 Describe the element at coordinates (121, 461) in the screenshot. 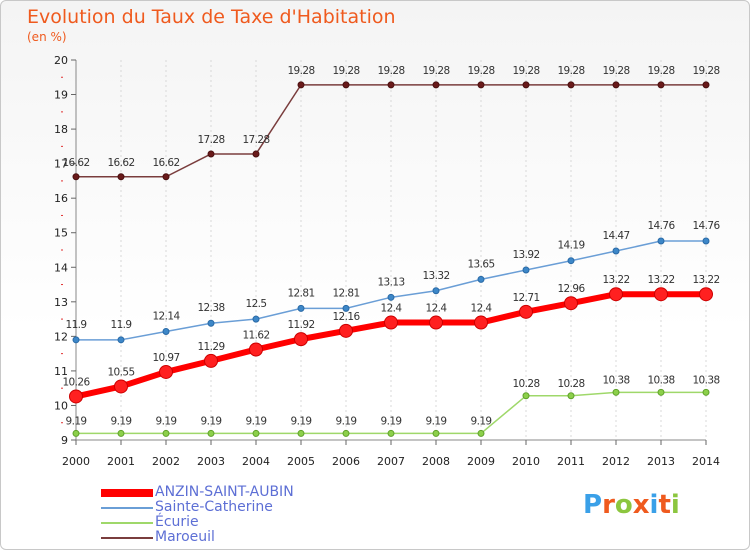

I see `x-tick-label: 2001` at that location.